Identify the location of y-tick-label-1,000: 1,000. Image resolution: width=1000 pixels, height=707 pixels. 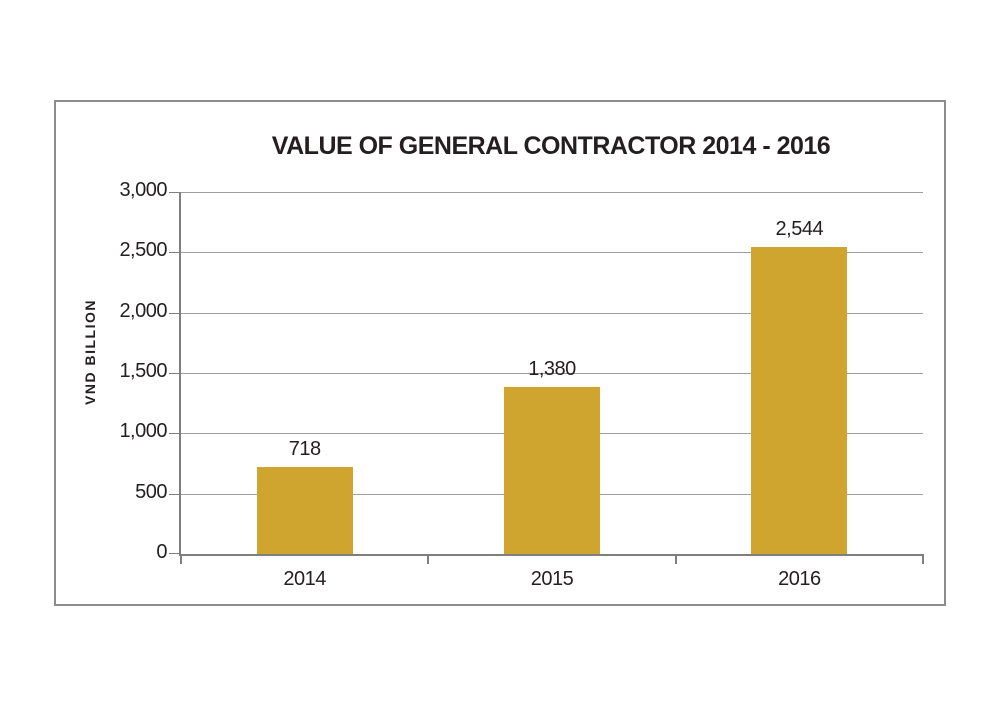
(143, 431).